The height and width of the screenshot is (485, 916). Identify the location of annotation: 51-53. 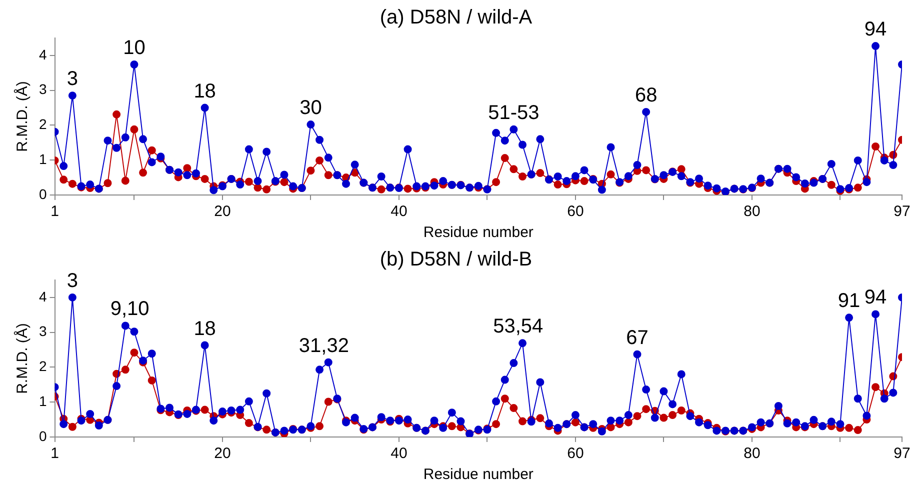
(514, 113).